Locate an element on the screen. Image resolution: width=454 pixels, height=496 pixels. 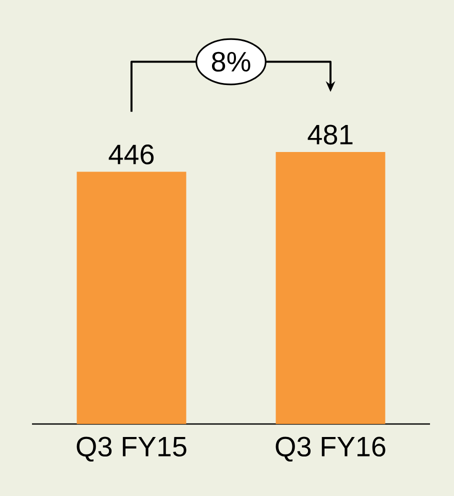
x-tick-label: Q3 FY16 is located at coordinates (331, 449).